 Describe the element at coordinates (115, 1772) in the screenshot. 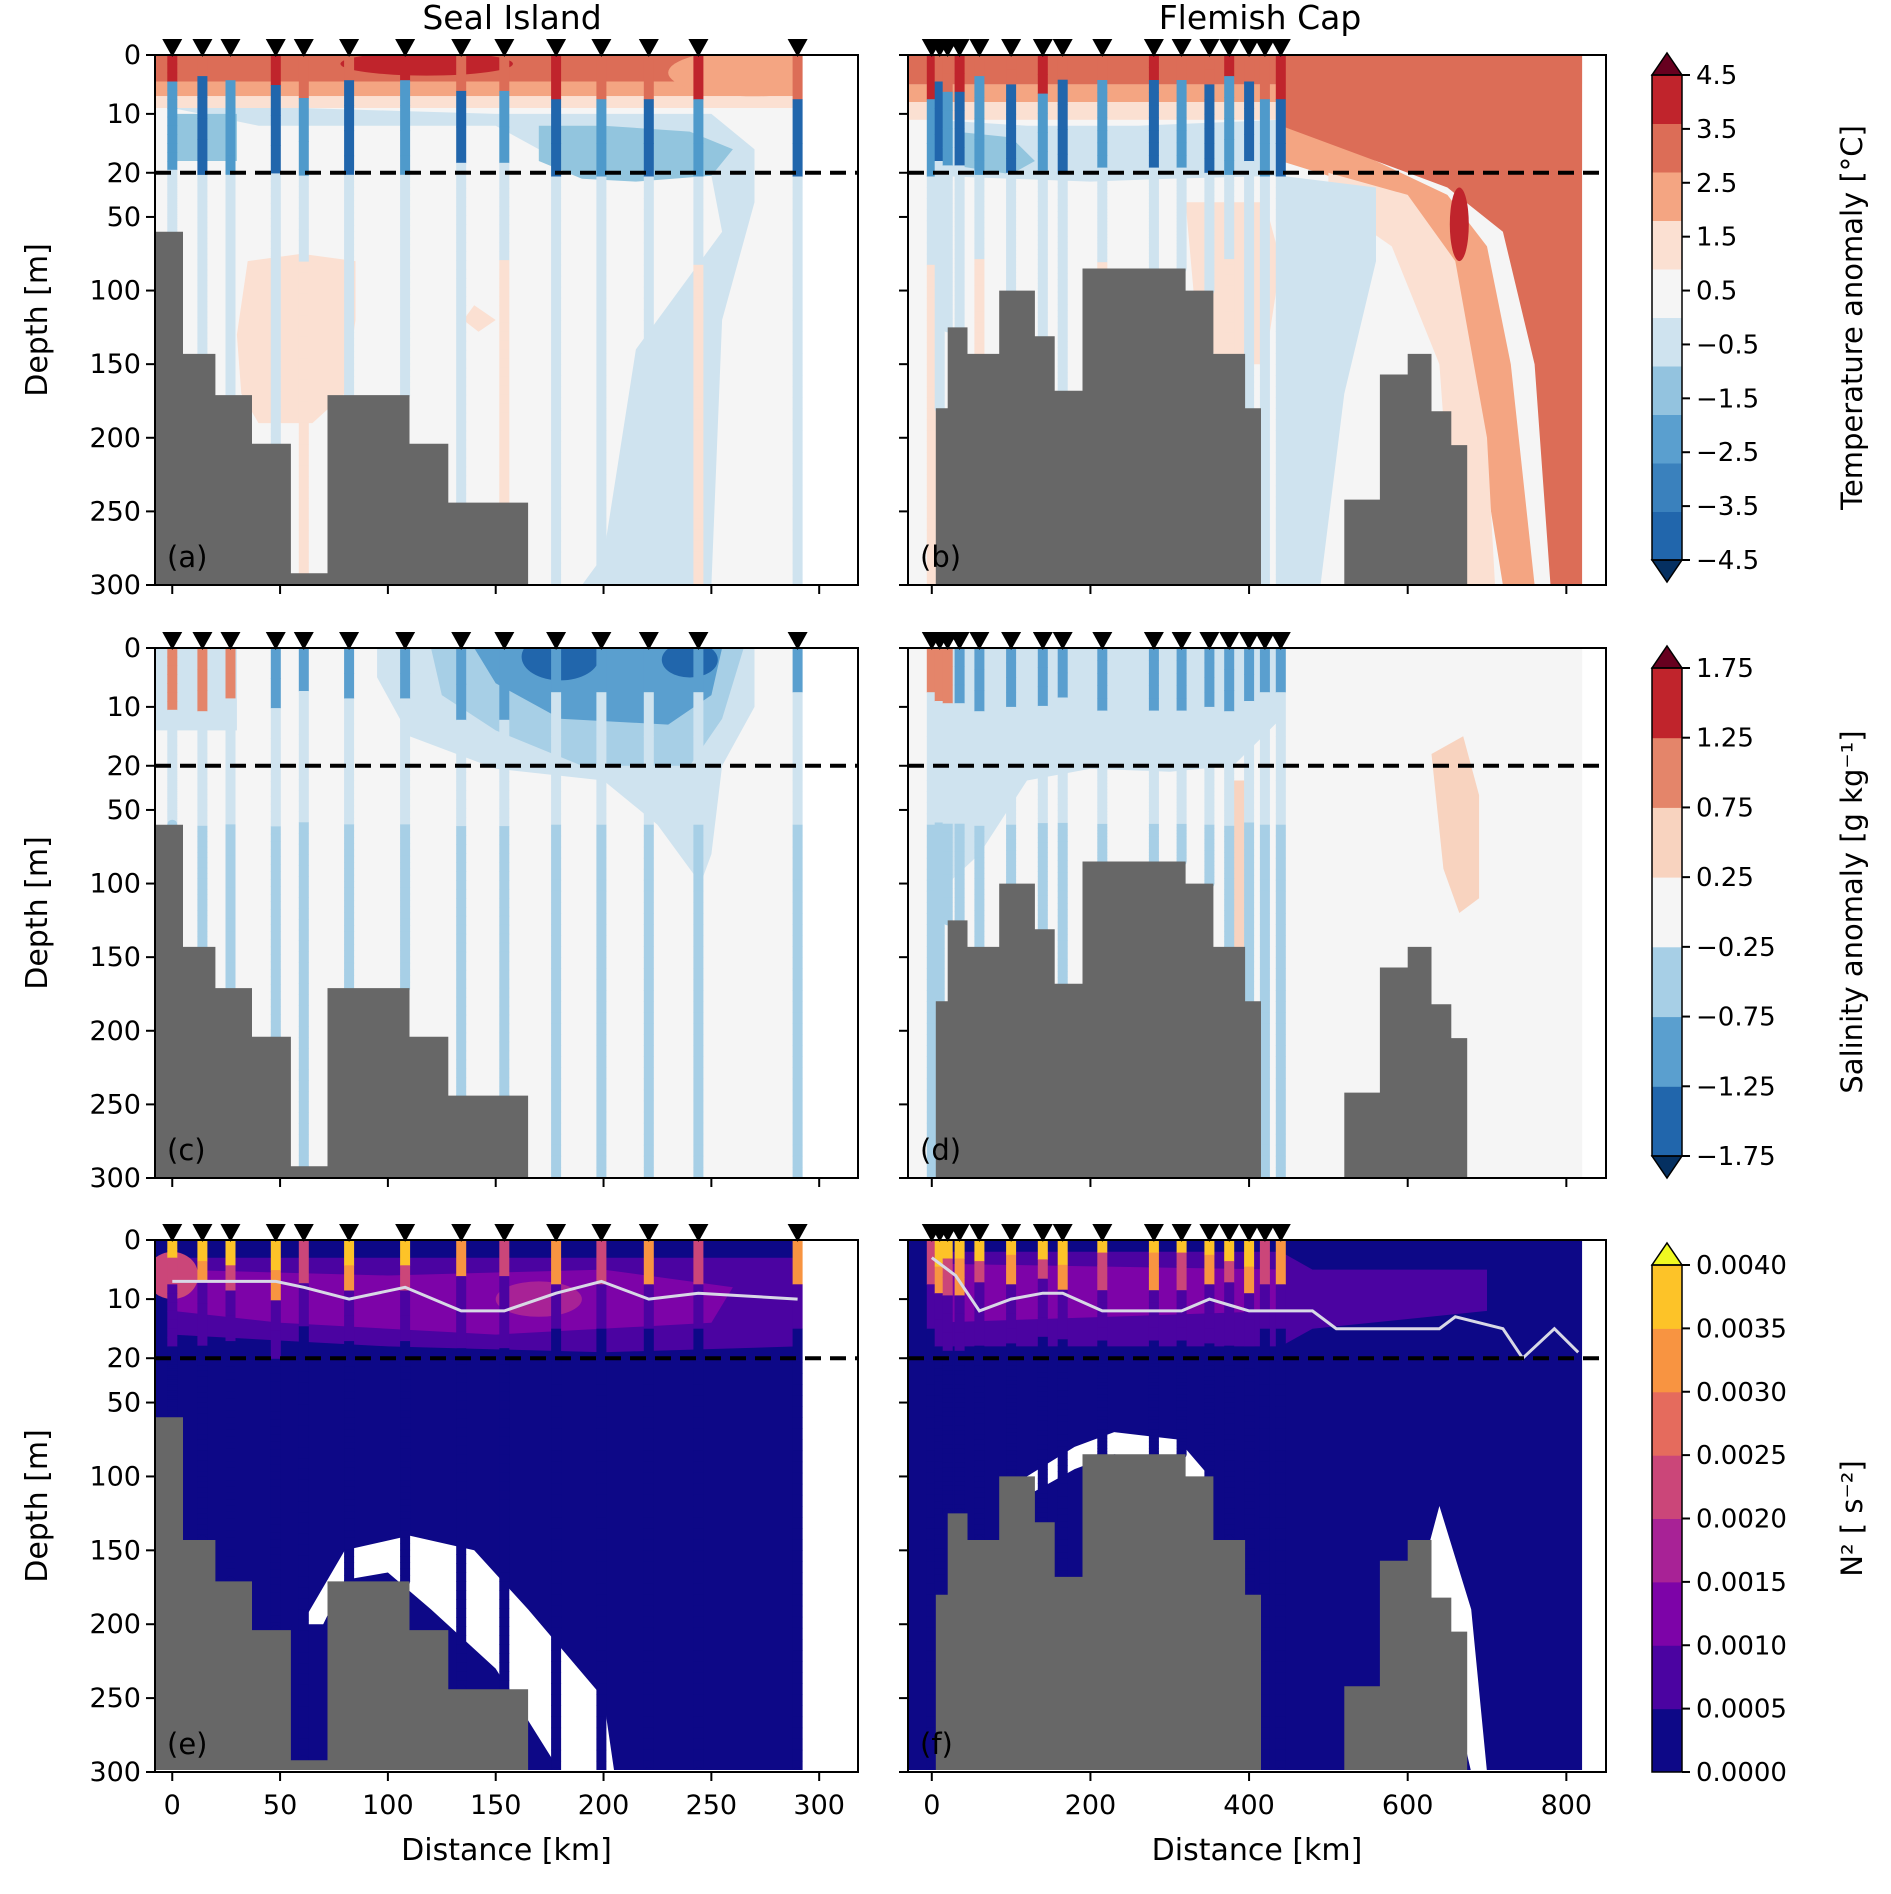

I see `y-tick-label: 300` at that location.